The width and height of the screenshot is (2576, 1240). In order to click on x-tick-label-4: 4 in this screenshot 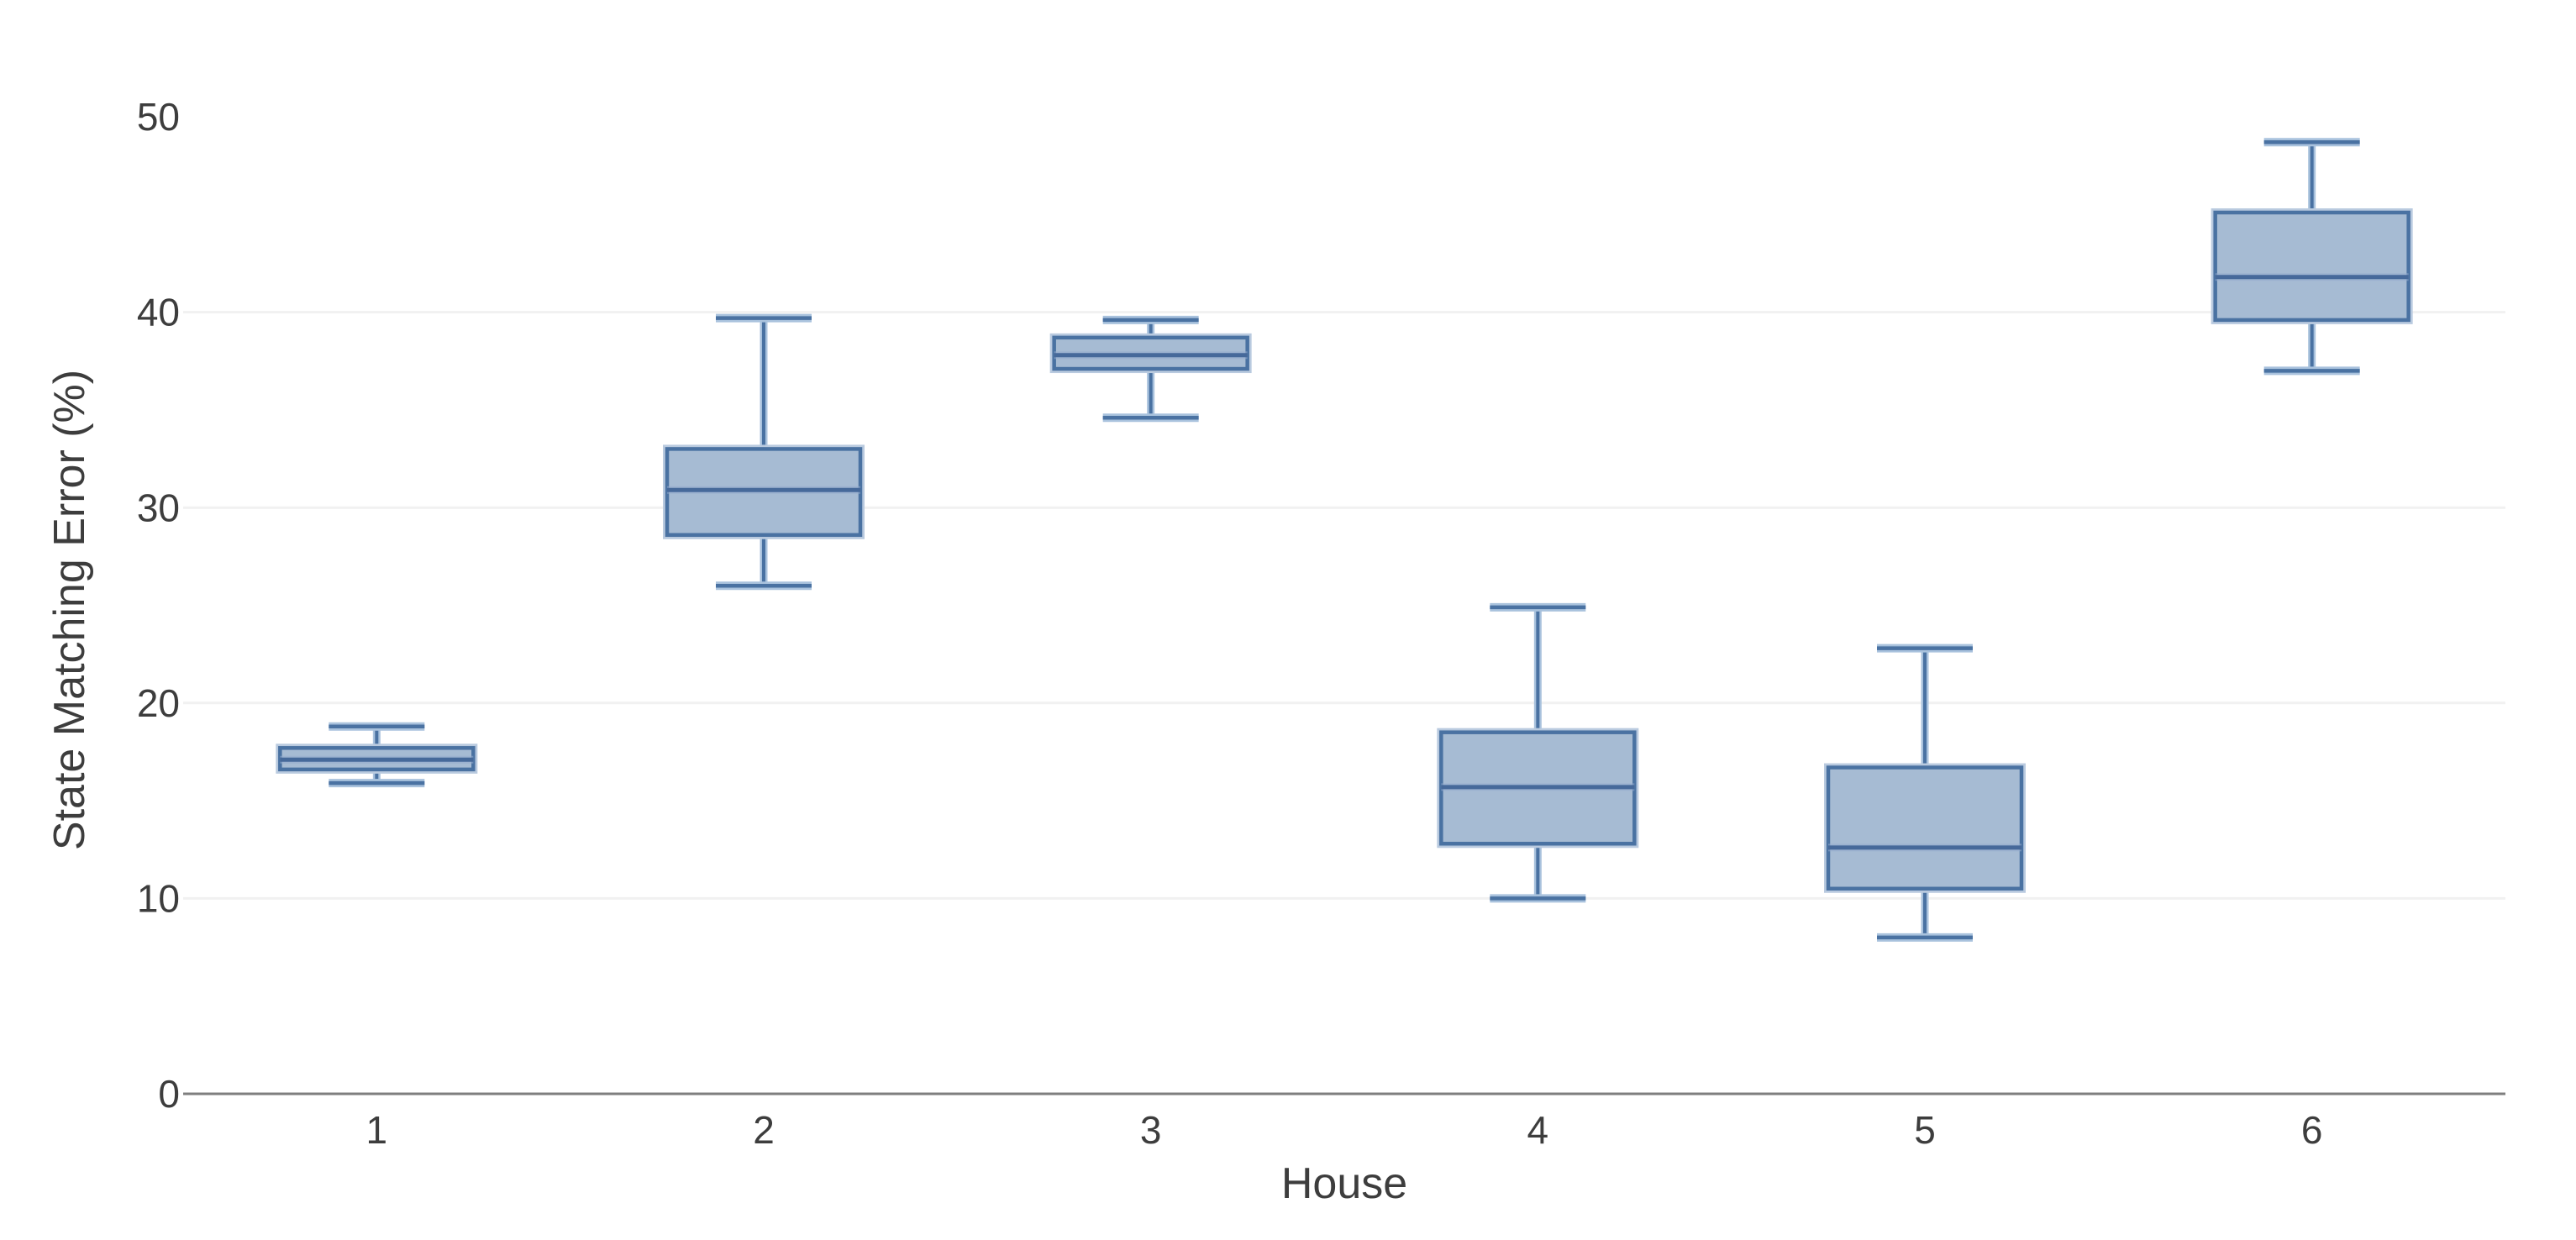, I will do `click(1538, 1130)`.